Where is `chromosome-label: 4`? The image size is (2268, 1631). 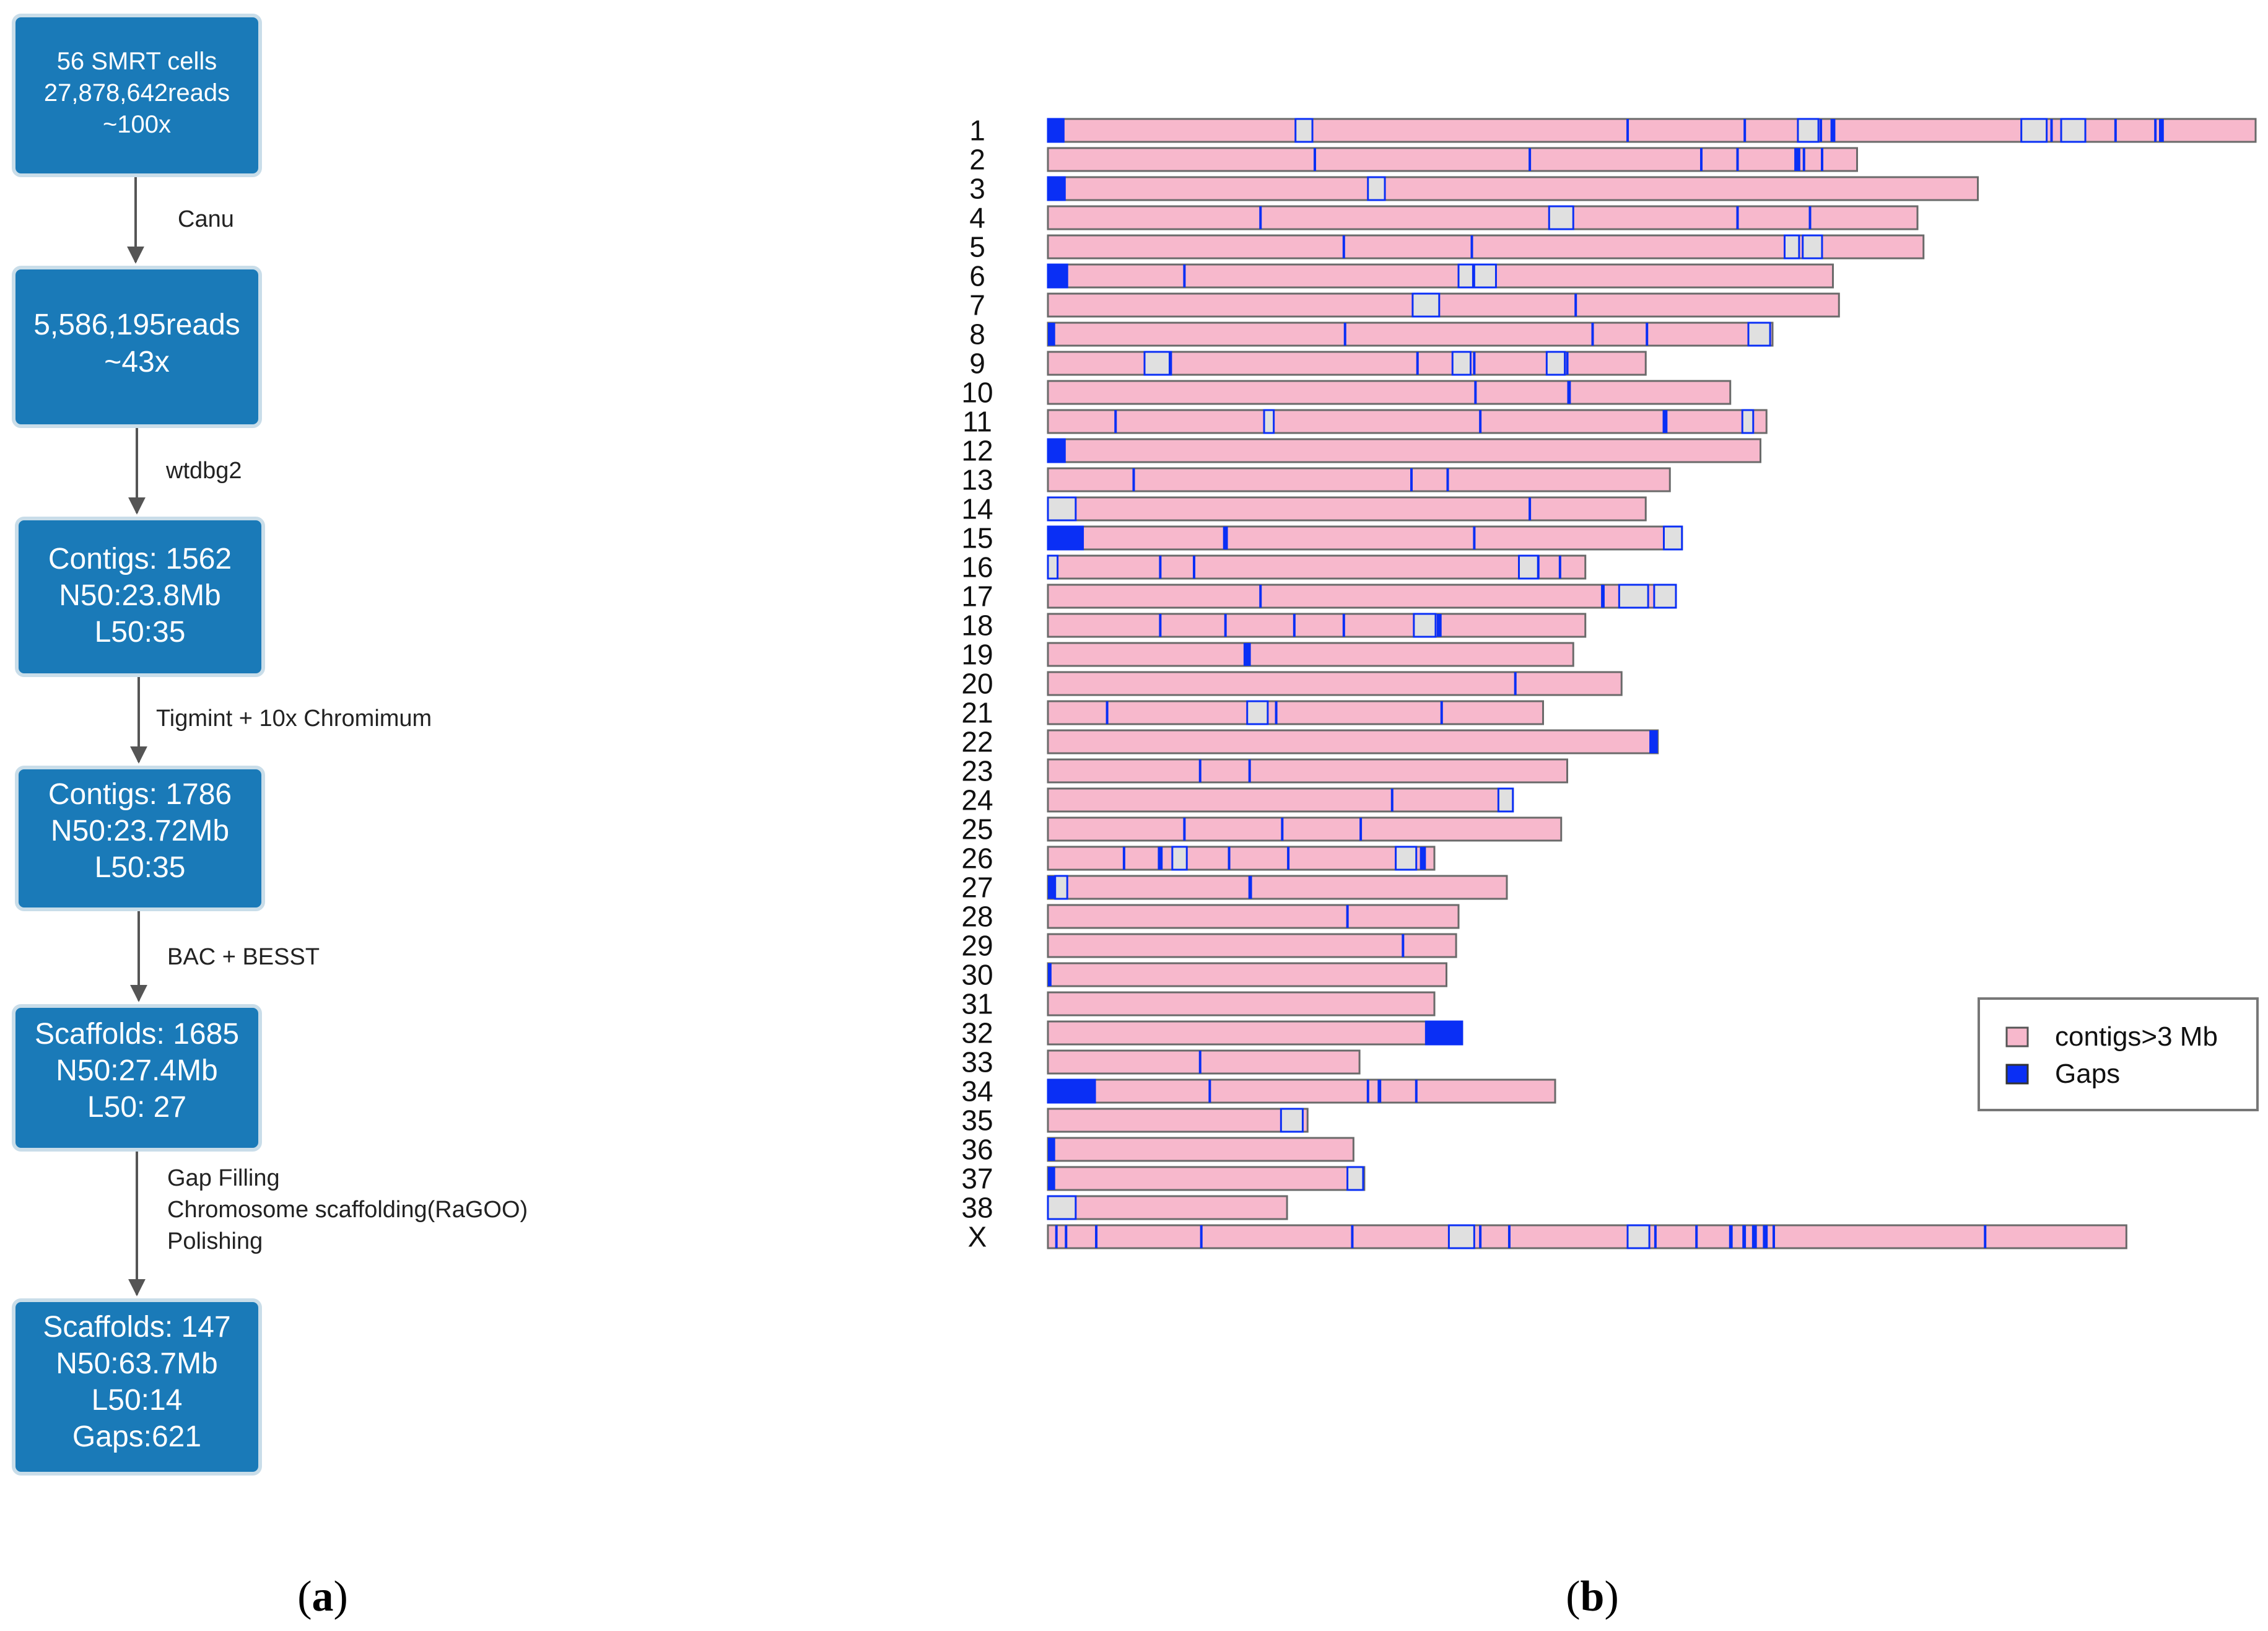
chromosome-label: 4 is located at coordinates (977, 218).